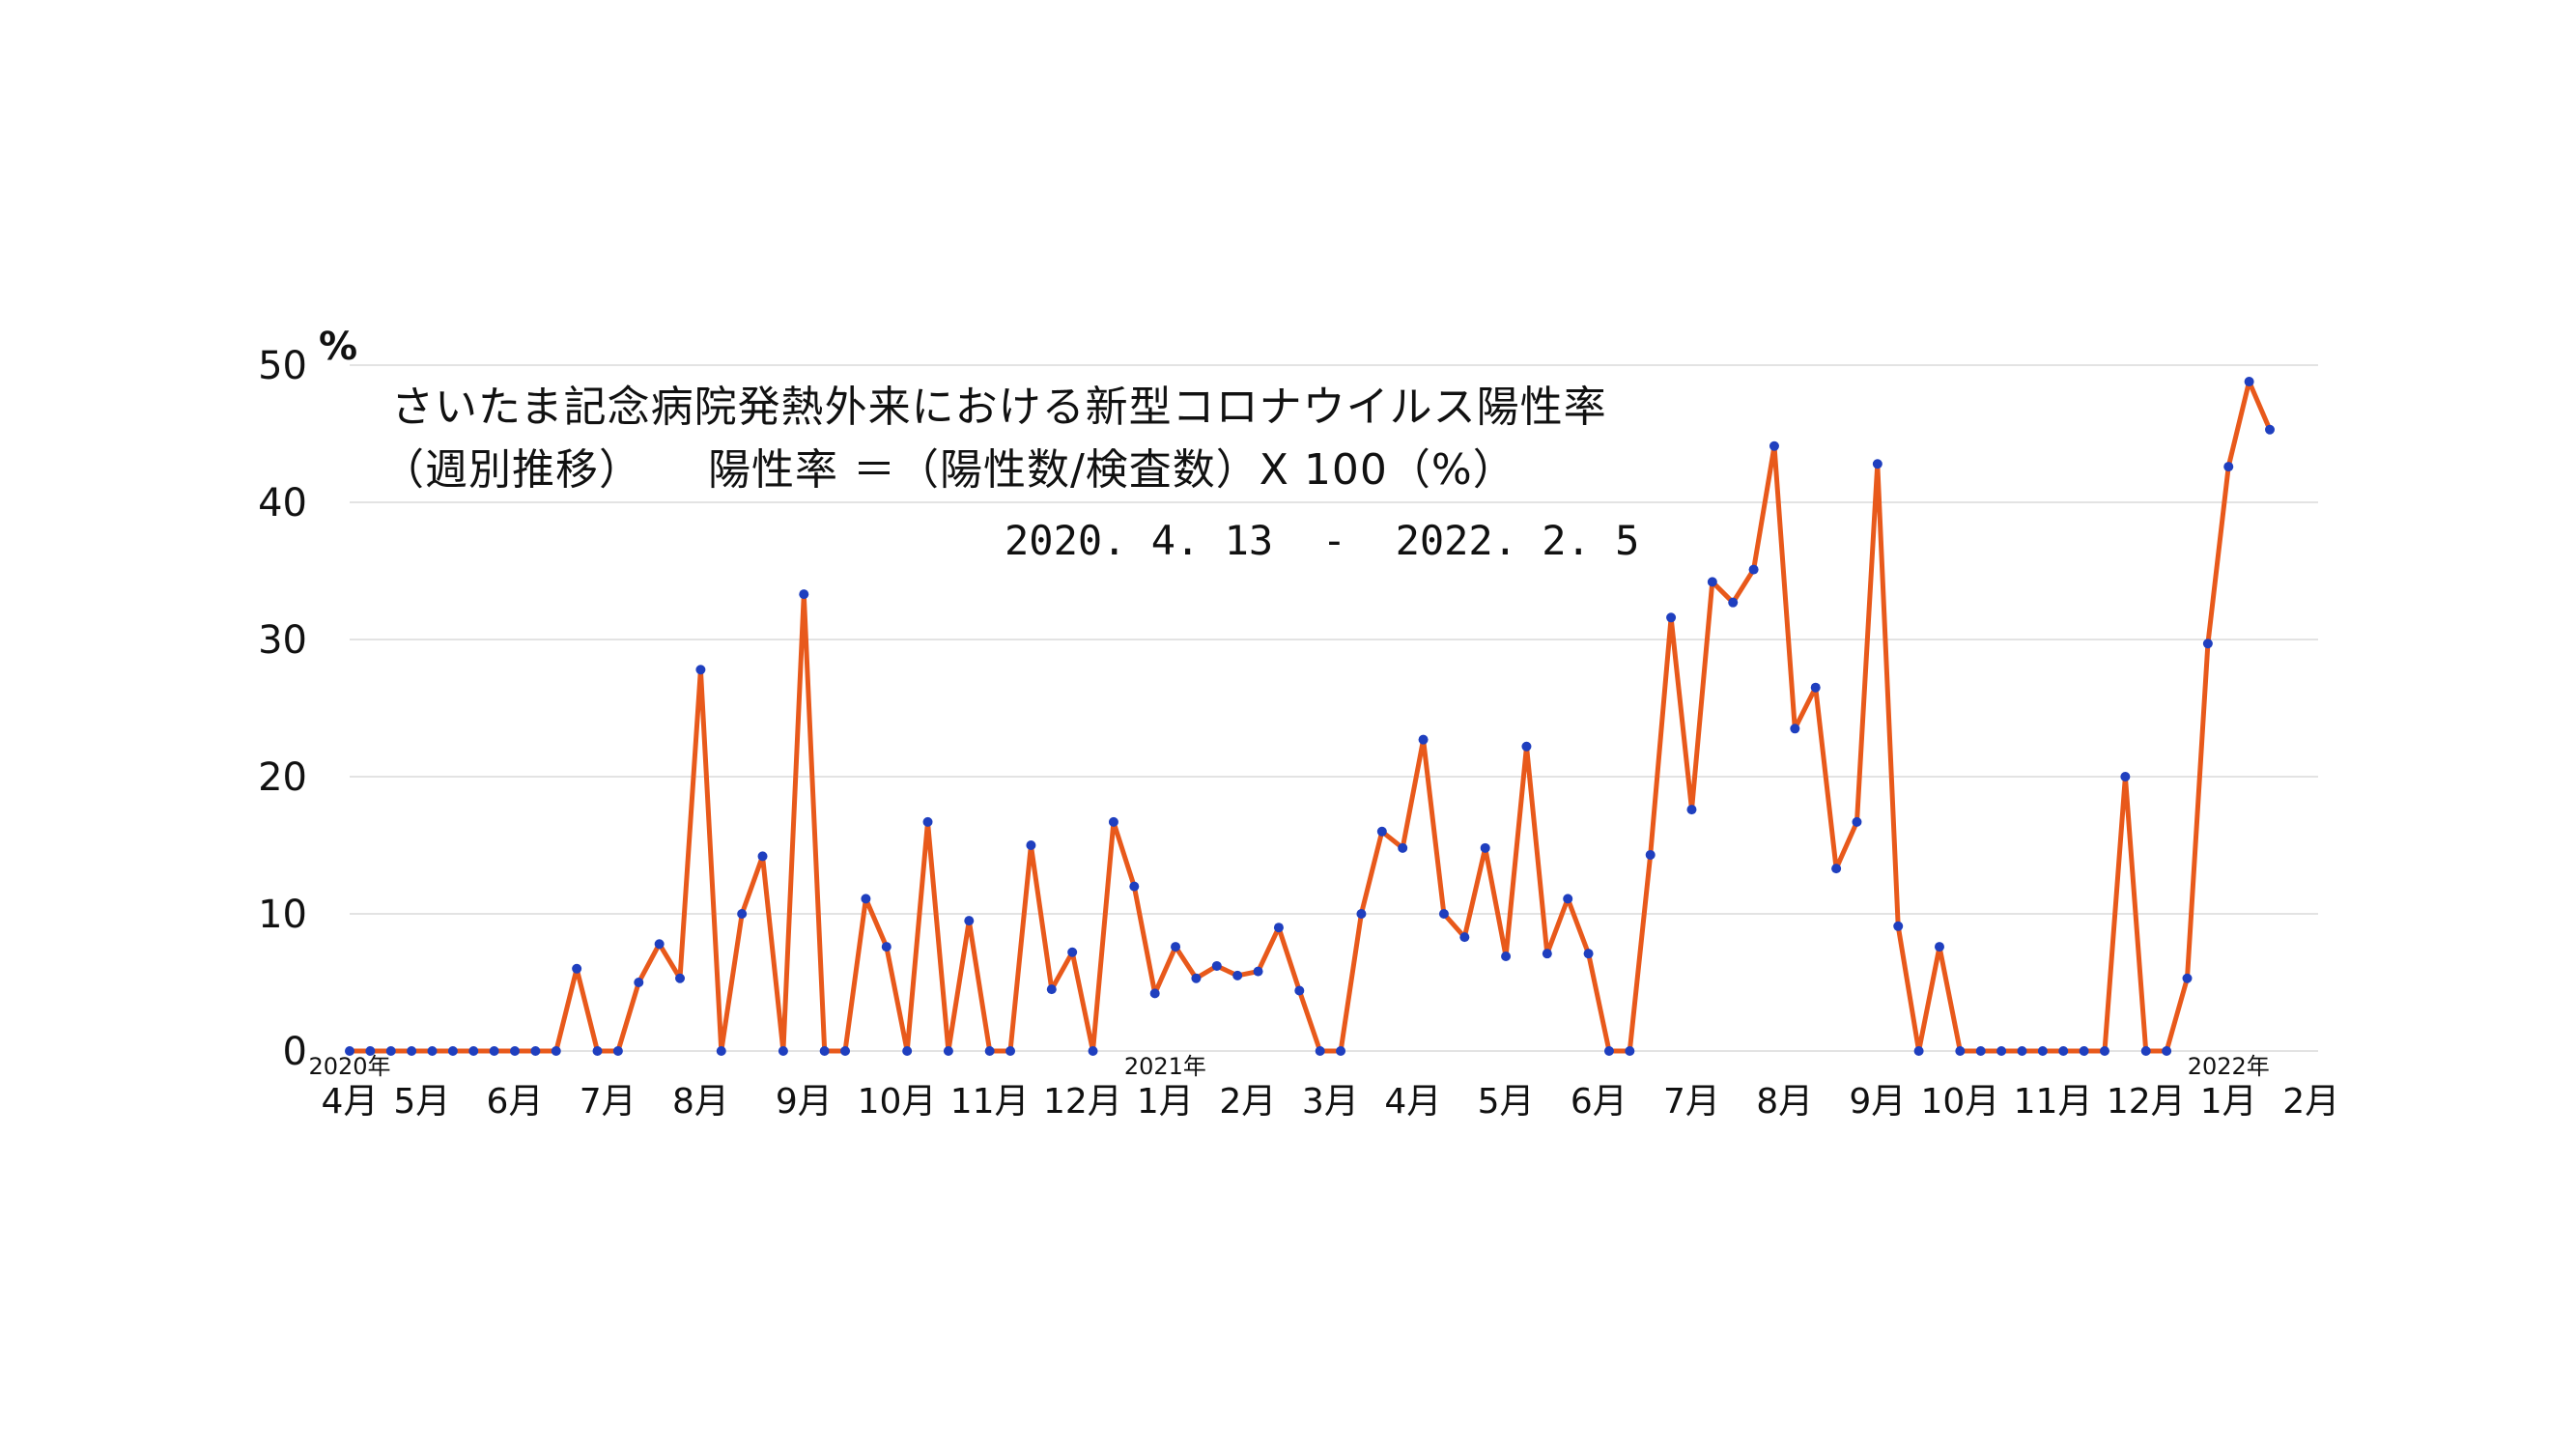 Image resolution: width=2576 pixels, height=1449 pixels. What do you see at coordinates (282, 503) in the screenshot?
I see `y-tick-label: 40` at bounding box center [282, 503].